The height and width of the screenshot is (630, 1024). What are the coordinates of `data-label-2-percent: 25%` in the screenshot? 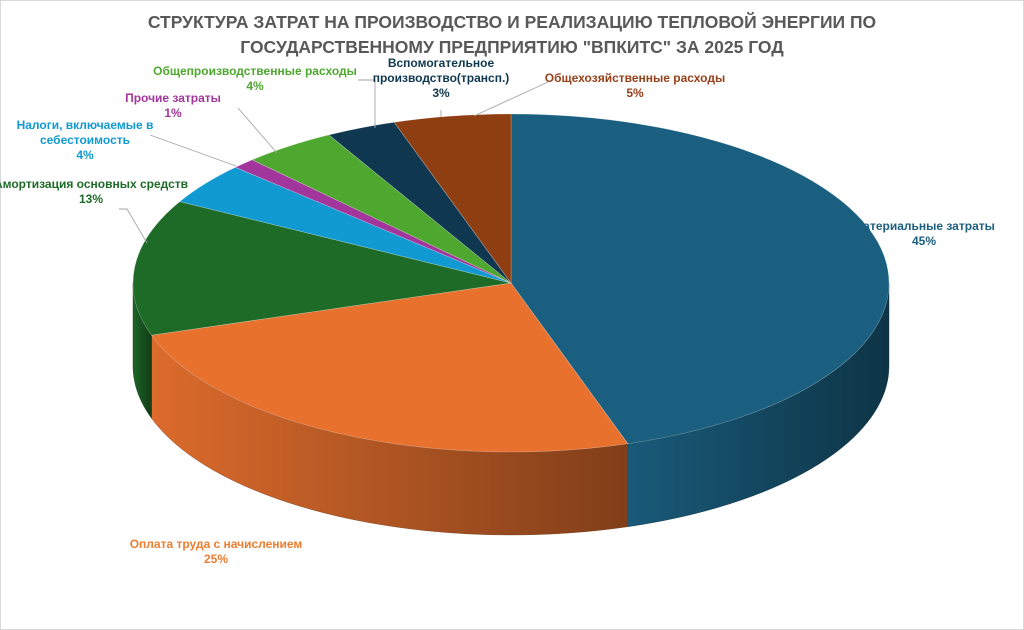 It's located at (216, 559).